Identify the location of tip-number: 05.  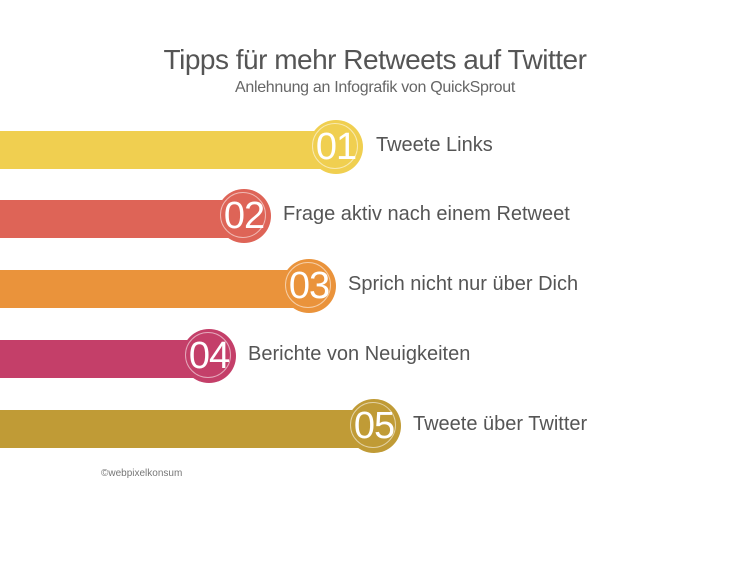
(374, 425).